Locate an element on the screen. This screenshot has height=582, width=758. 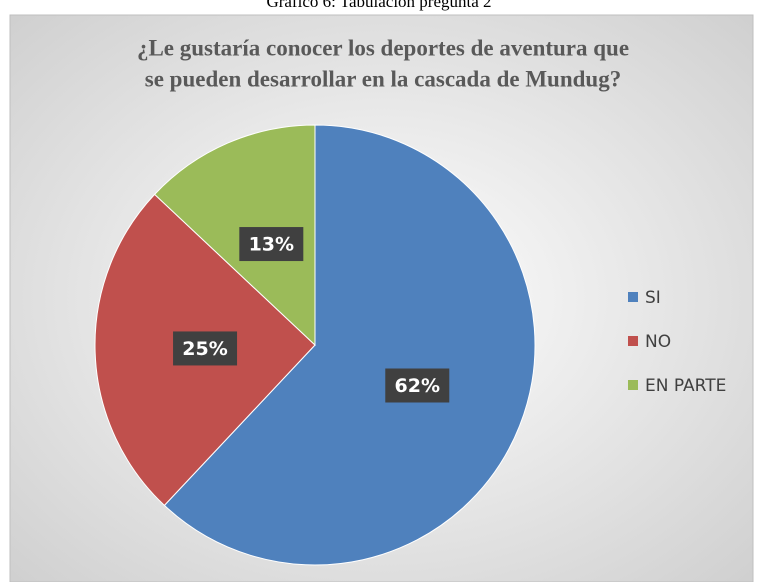
legend-label: NO is located at coordinates (658, 342).